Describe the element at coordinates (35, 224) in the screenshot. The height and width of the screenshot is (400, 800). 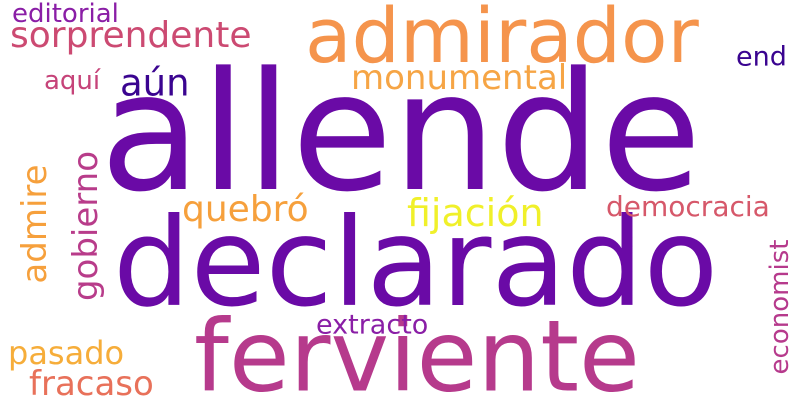
I see `word-admire: admire` at that location.